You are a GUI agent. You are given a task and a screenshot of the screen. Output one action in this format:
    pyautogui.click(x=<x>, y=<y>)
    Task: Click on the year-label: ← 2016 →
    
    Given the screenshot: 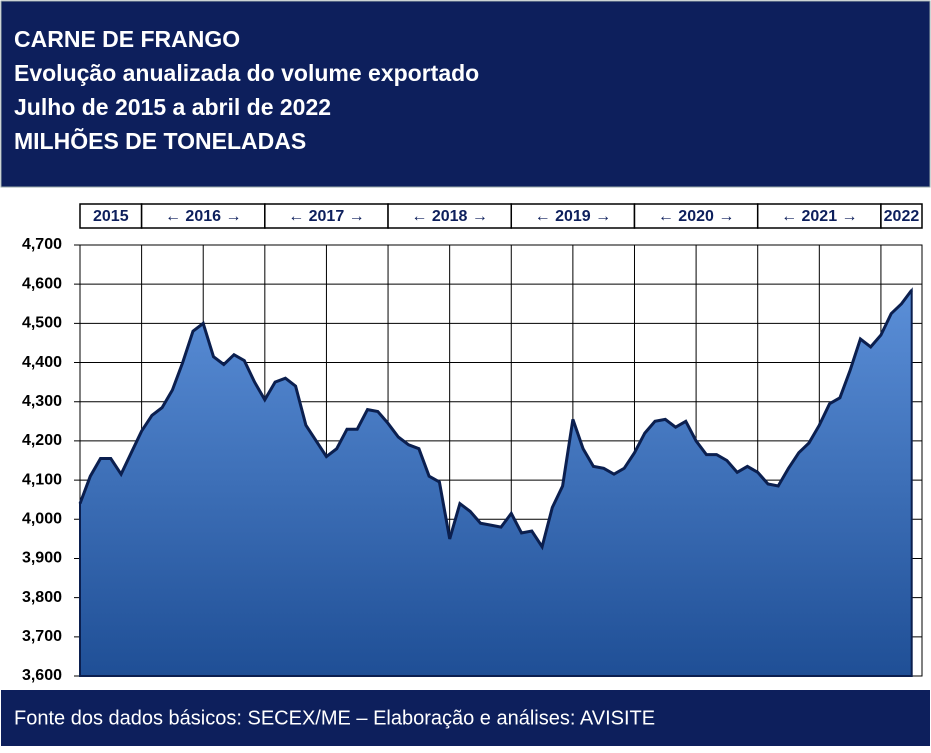 What is the action you would take?
    pyautogui.click(x=203, y=216)
    